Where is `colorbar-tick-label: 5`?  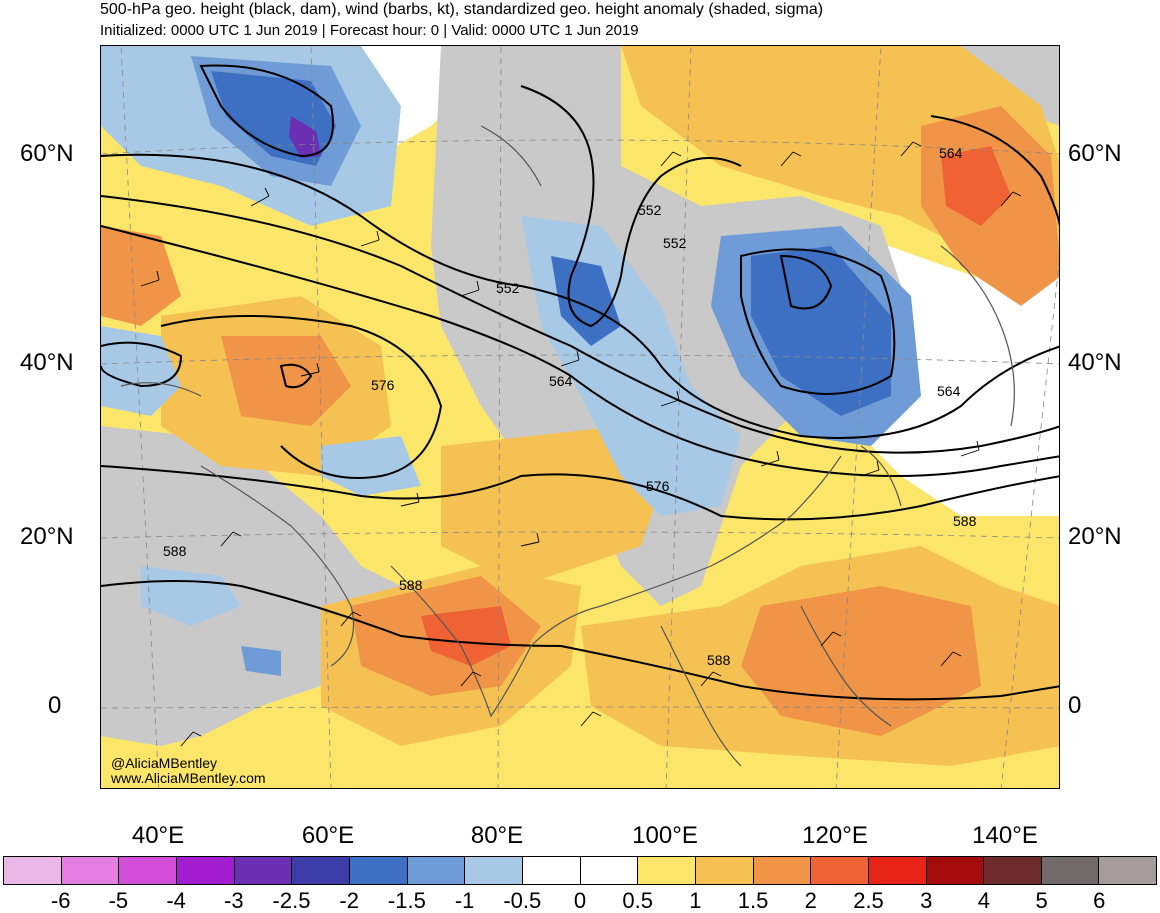 colorbar-tick-label: 5 is located at coordinates (1041, 900).